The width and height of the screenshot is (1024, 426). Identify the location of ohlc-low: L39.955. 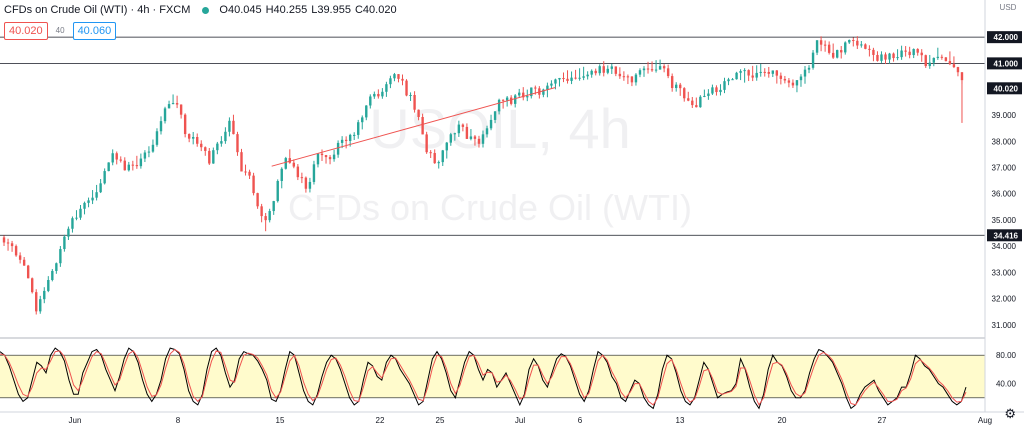
(331, 10).